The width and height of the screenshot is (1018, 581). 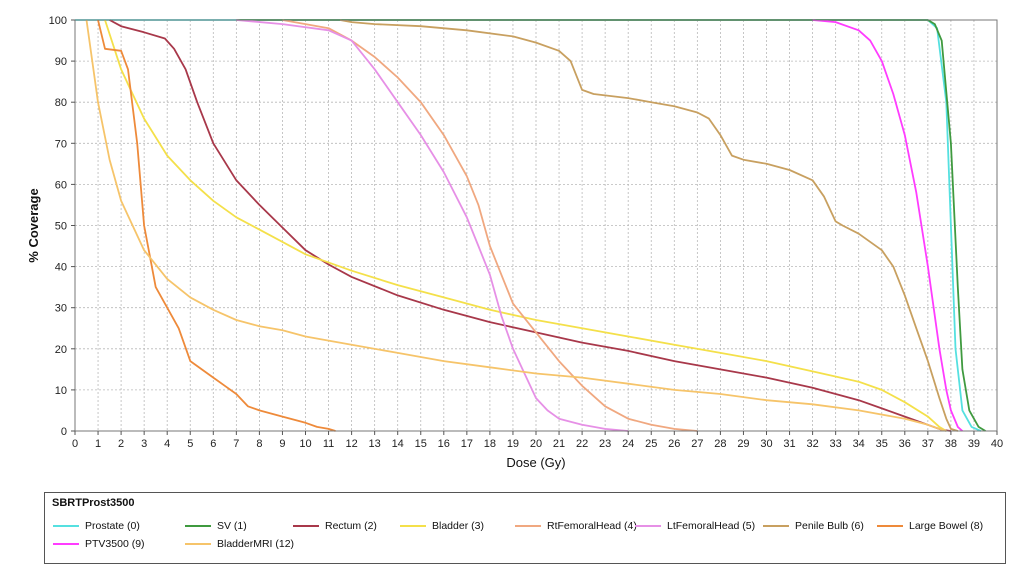 I want to click on x-tick-label: 31, so click(x=789, y=444).